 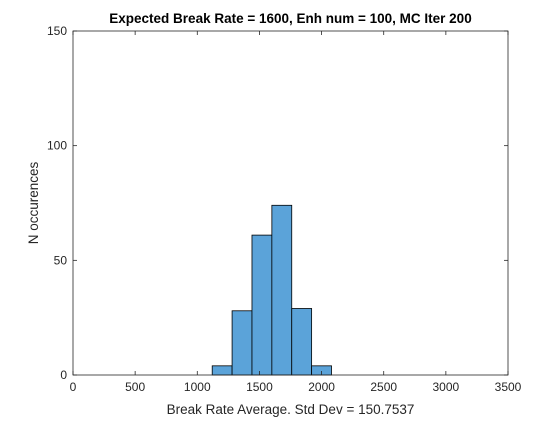 What do you see at coordinates (446, 387) in the screenshot?
I see `x-tick-label: 3000` at bounding box center [446, 387].